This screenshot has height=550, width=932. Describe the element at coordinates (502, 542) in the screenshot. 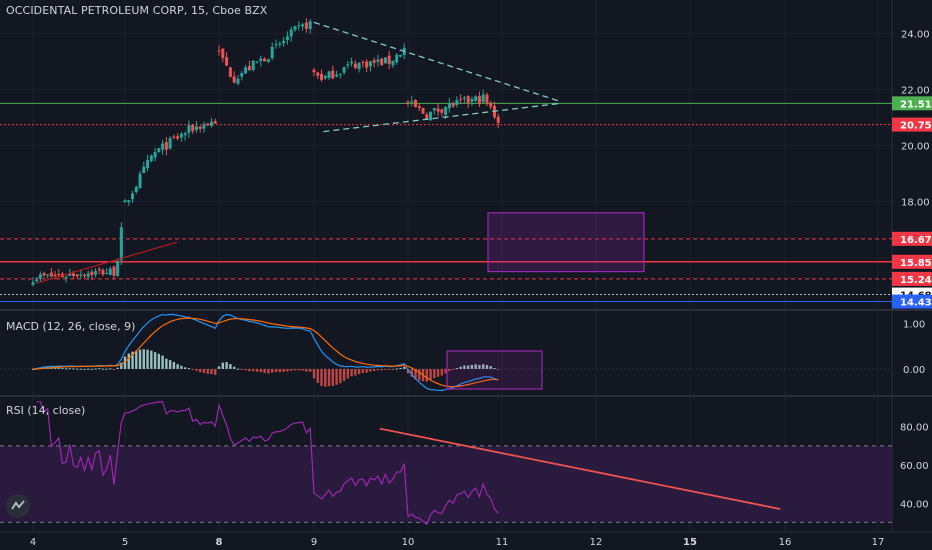

I see `time-tick-label: 11` at that location.